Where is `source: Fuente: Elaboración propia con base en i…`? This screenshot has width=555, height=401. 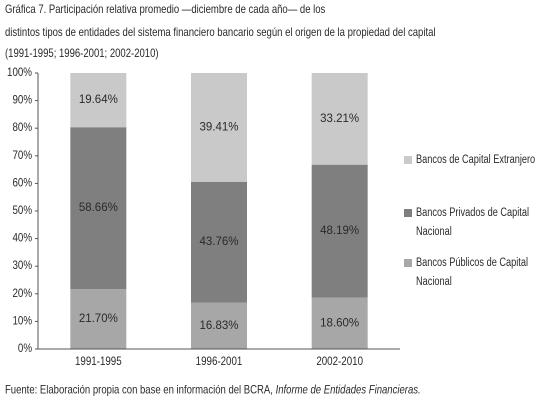 source: Fuente: Elaboración propia con base en i… is located at coordinates (213, 389).